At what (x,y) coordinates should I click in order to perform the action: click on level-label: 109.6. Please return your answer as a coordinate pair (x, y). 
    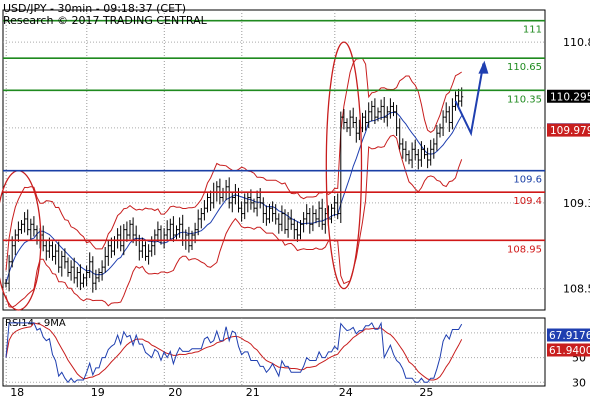
    Looking at the image, I should click on (527, 180).